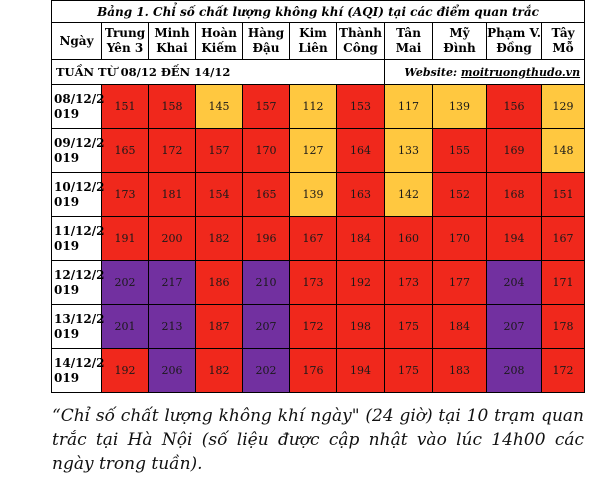 This screenshot has width=600, height=490. I want to click on date-cell: 09/12/2 019, so click(78, 150).